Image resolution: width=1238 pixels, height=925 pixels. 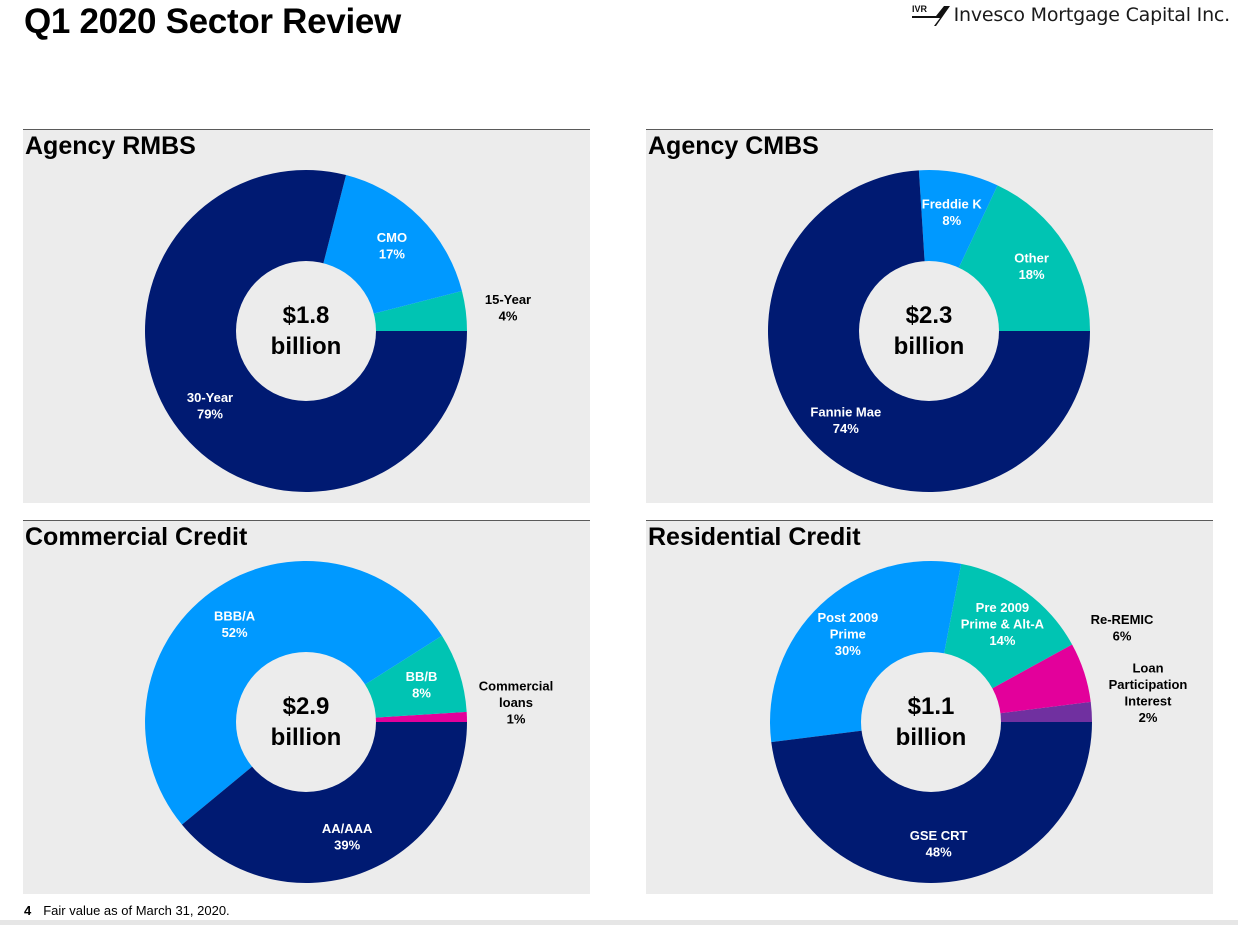 I want to click on page-title: Q1 2020 Sector Review, so click(x=212, y=21).